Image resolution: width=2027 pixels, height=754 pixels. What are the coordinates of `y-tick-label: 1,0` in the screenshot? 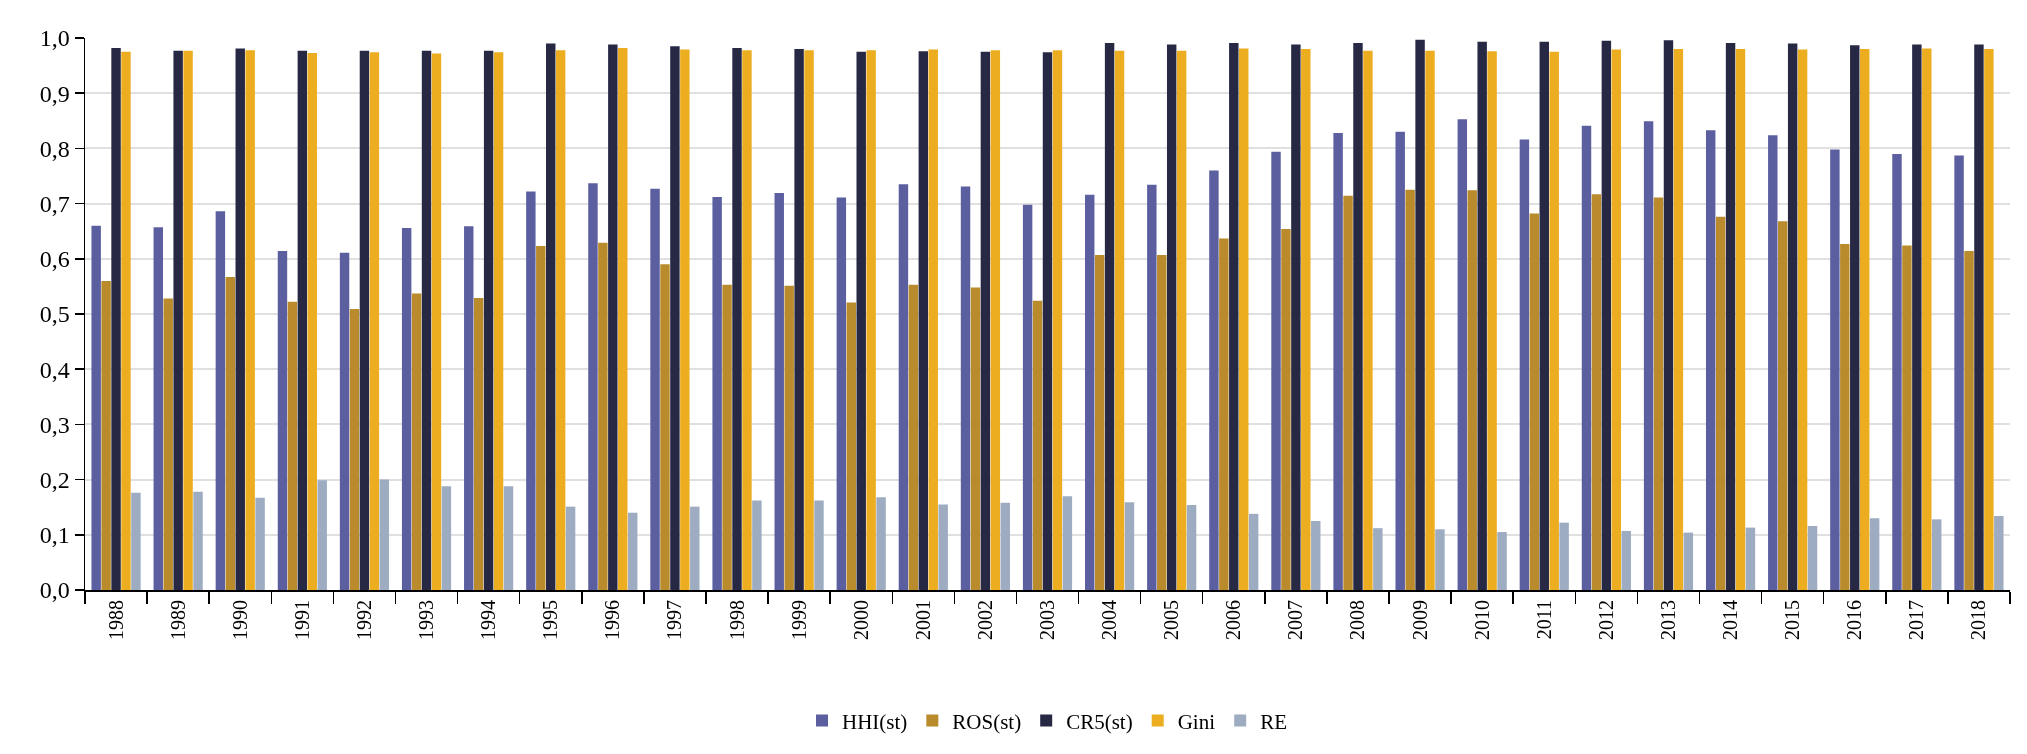 It's located at (54, 38).